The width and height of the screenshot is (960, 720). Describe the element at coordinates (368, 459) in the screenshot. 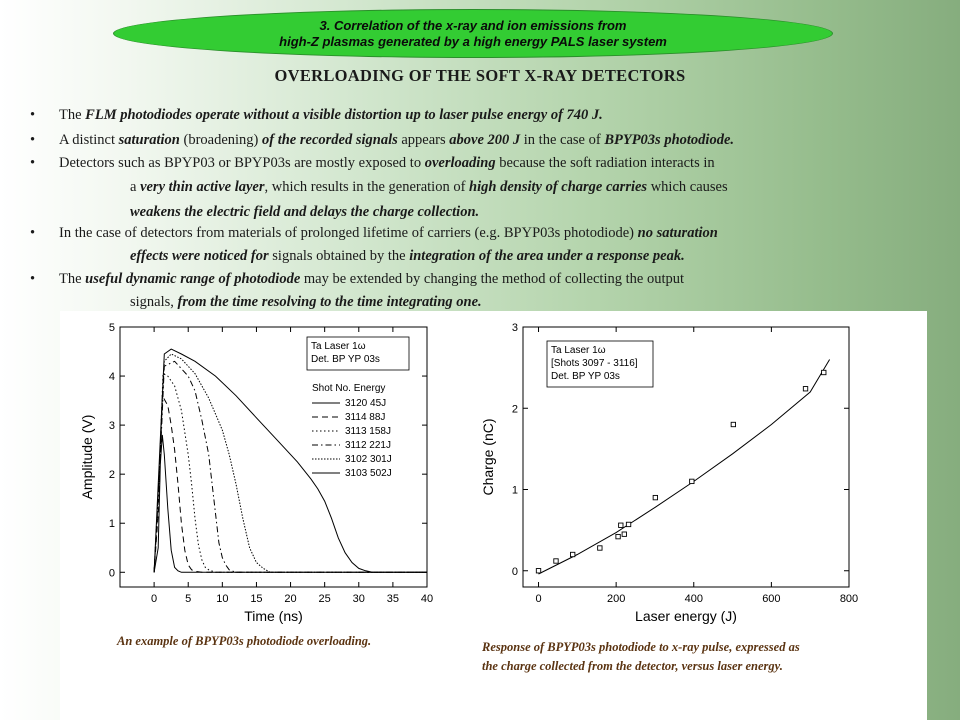

I see `legend-entry: 3102 301J` at that location.